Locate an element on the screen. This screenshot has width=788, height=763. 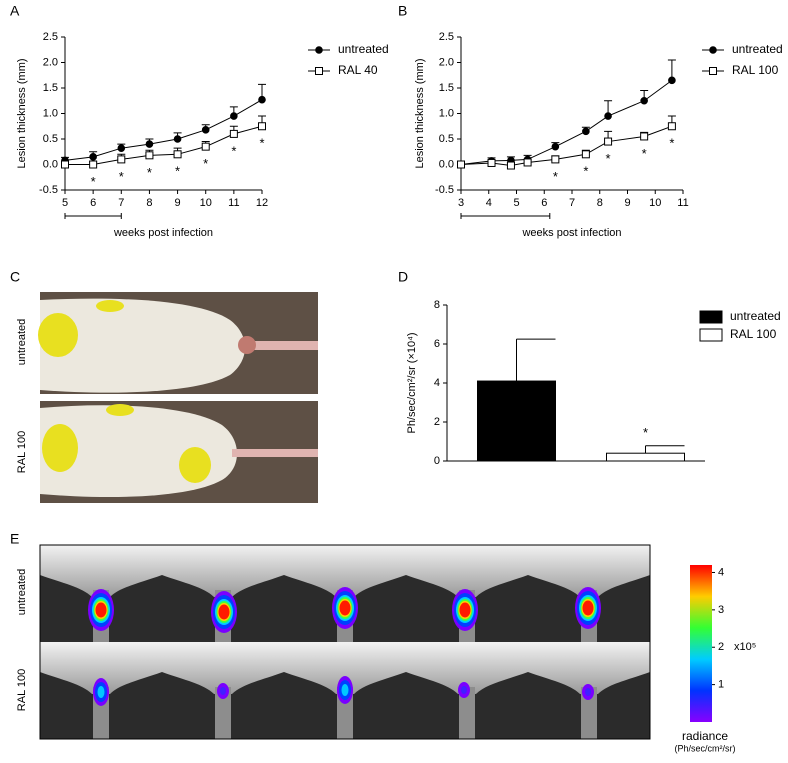
legend-label: RAL 100 is located at coordinates (753, 334).